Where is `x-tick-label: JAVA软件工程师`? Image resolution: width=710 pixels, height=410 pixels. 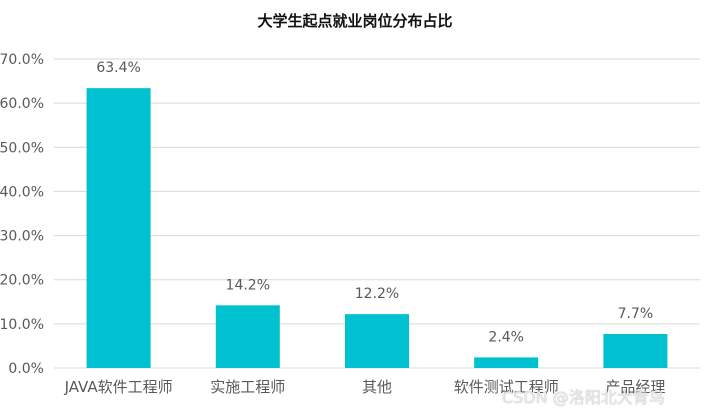 x-tick-label: JAVA软件工程师 is located at coordinates (118, 387).